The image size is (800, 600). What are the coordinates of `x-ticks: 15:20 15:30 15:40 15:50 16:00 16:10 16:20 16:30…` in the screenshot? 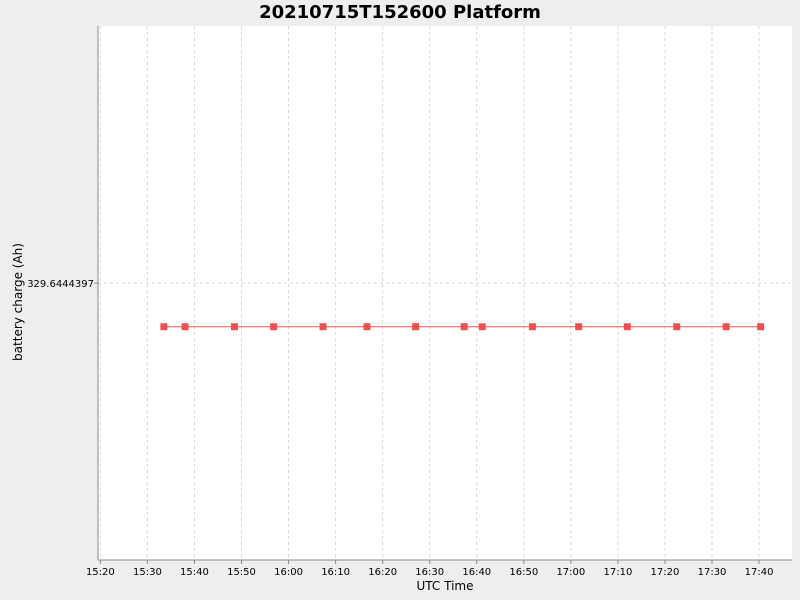 It's located at (430, 569).